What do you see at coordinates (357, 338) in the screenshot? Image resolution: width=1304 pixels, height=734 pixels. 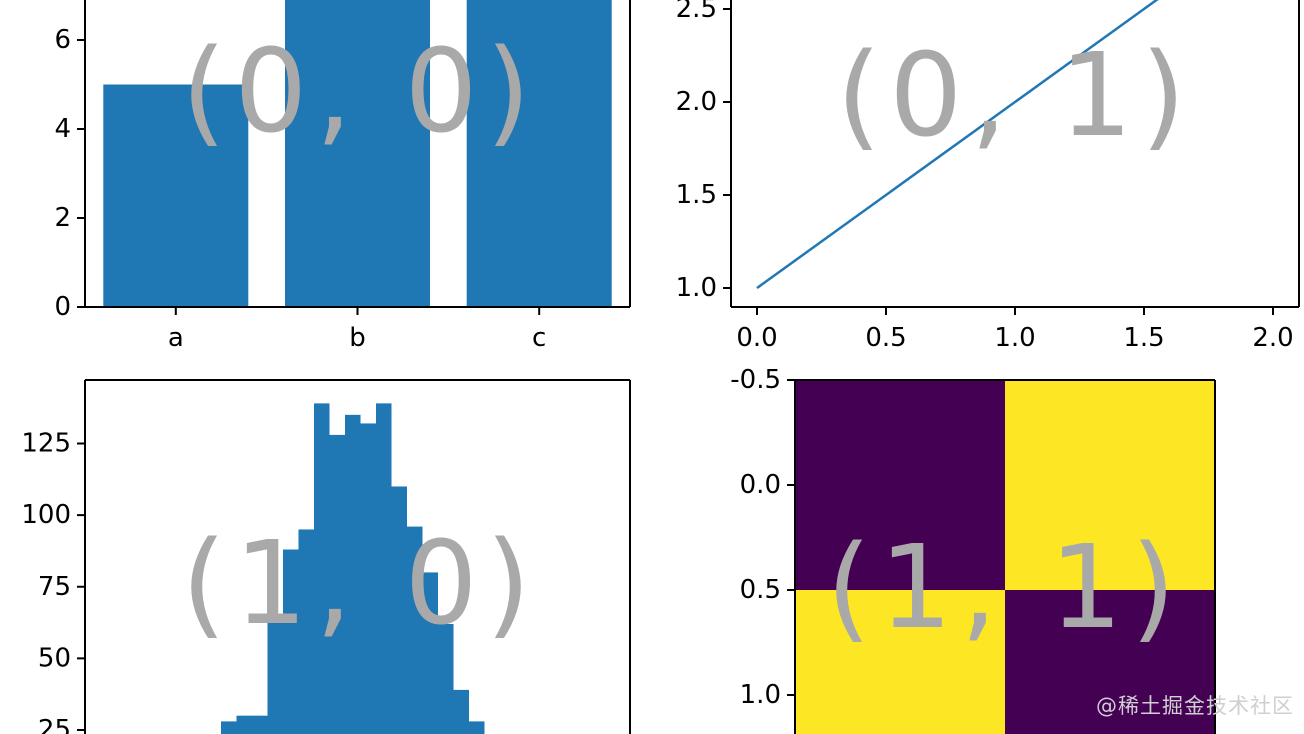 I see `x-tick-label: b` at bounding box center [357, 338].